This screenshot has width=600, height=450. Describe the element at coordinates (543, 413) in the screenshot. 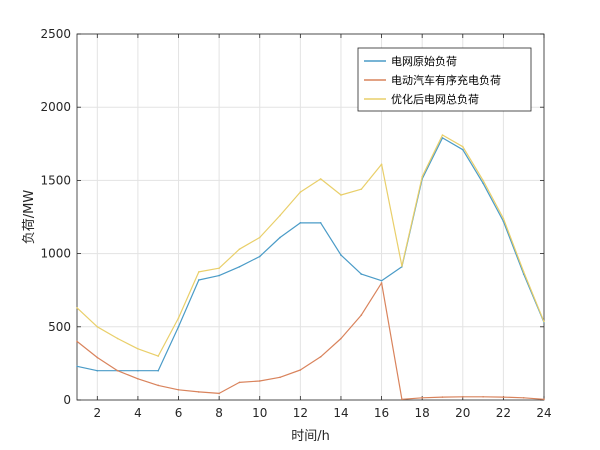

I see `x-tick-label: 24` at that location.